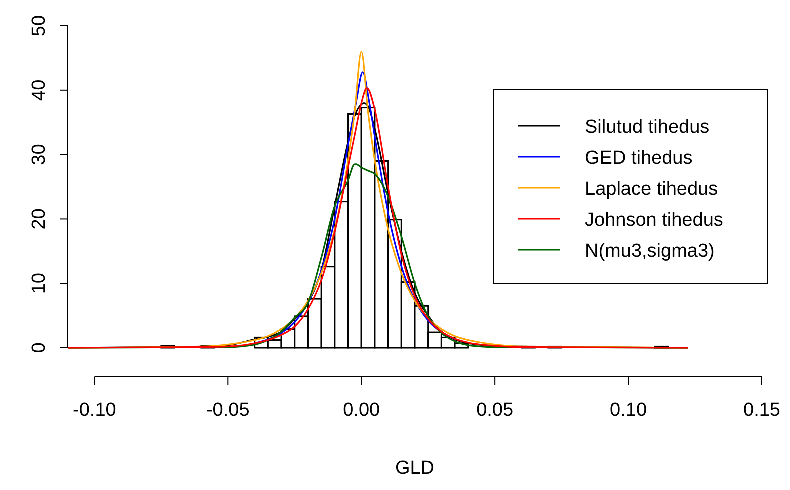 This screenshot has height=490, width=790. Describe the element at coordinates (415, 468) in the screenshot. I see `x-axis-title: GLD` at that location.